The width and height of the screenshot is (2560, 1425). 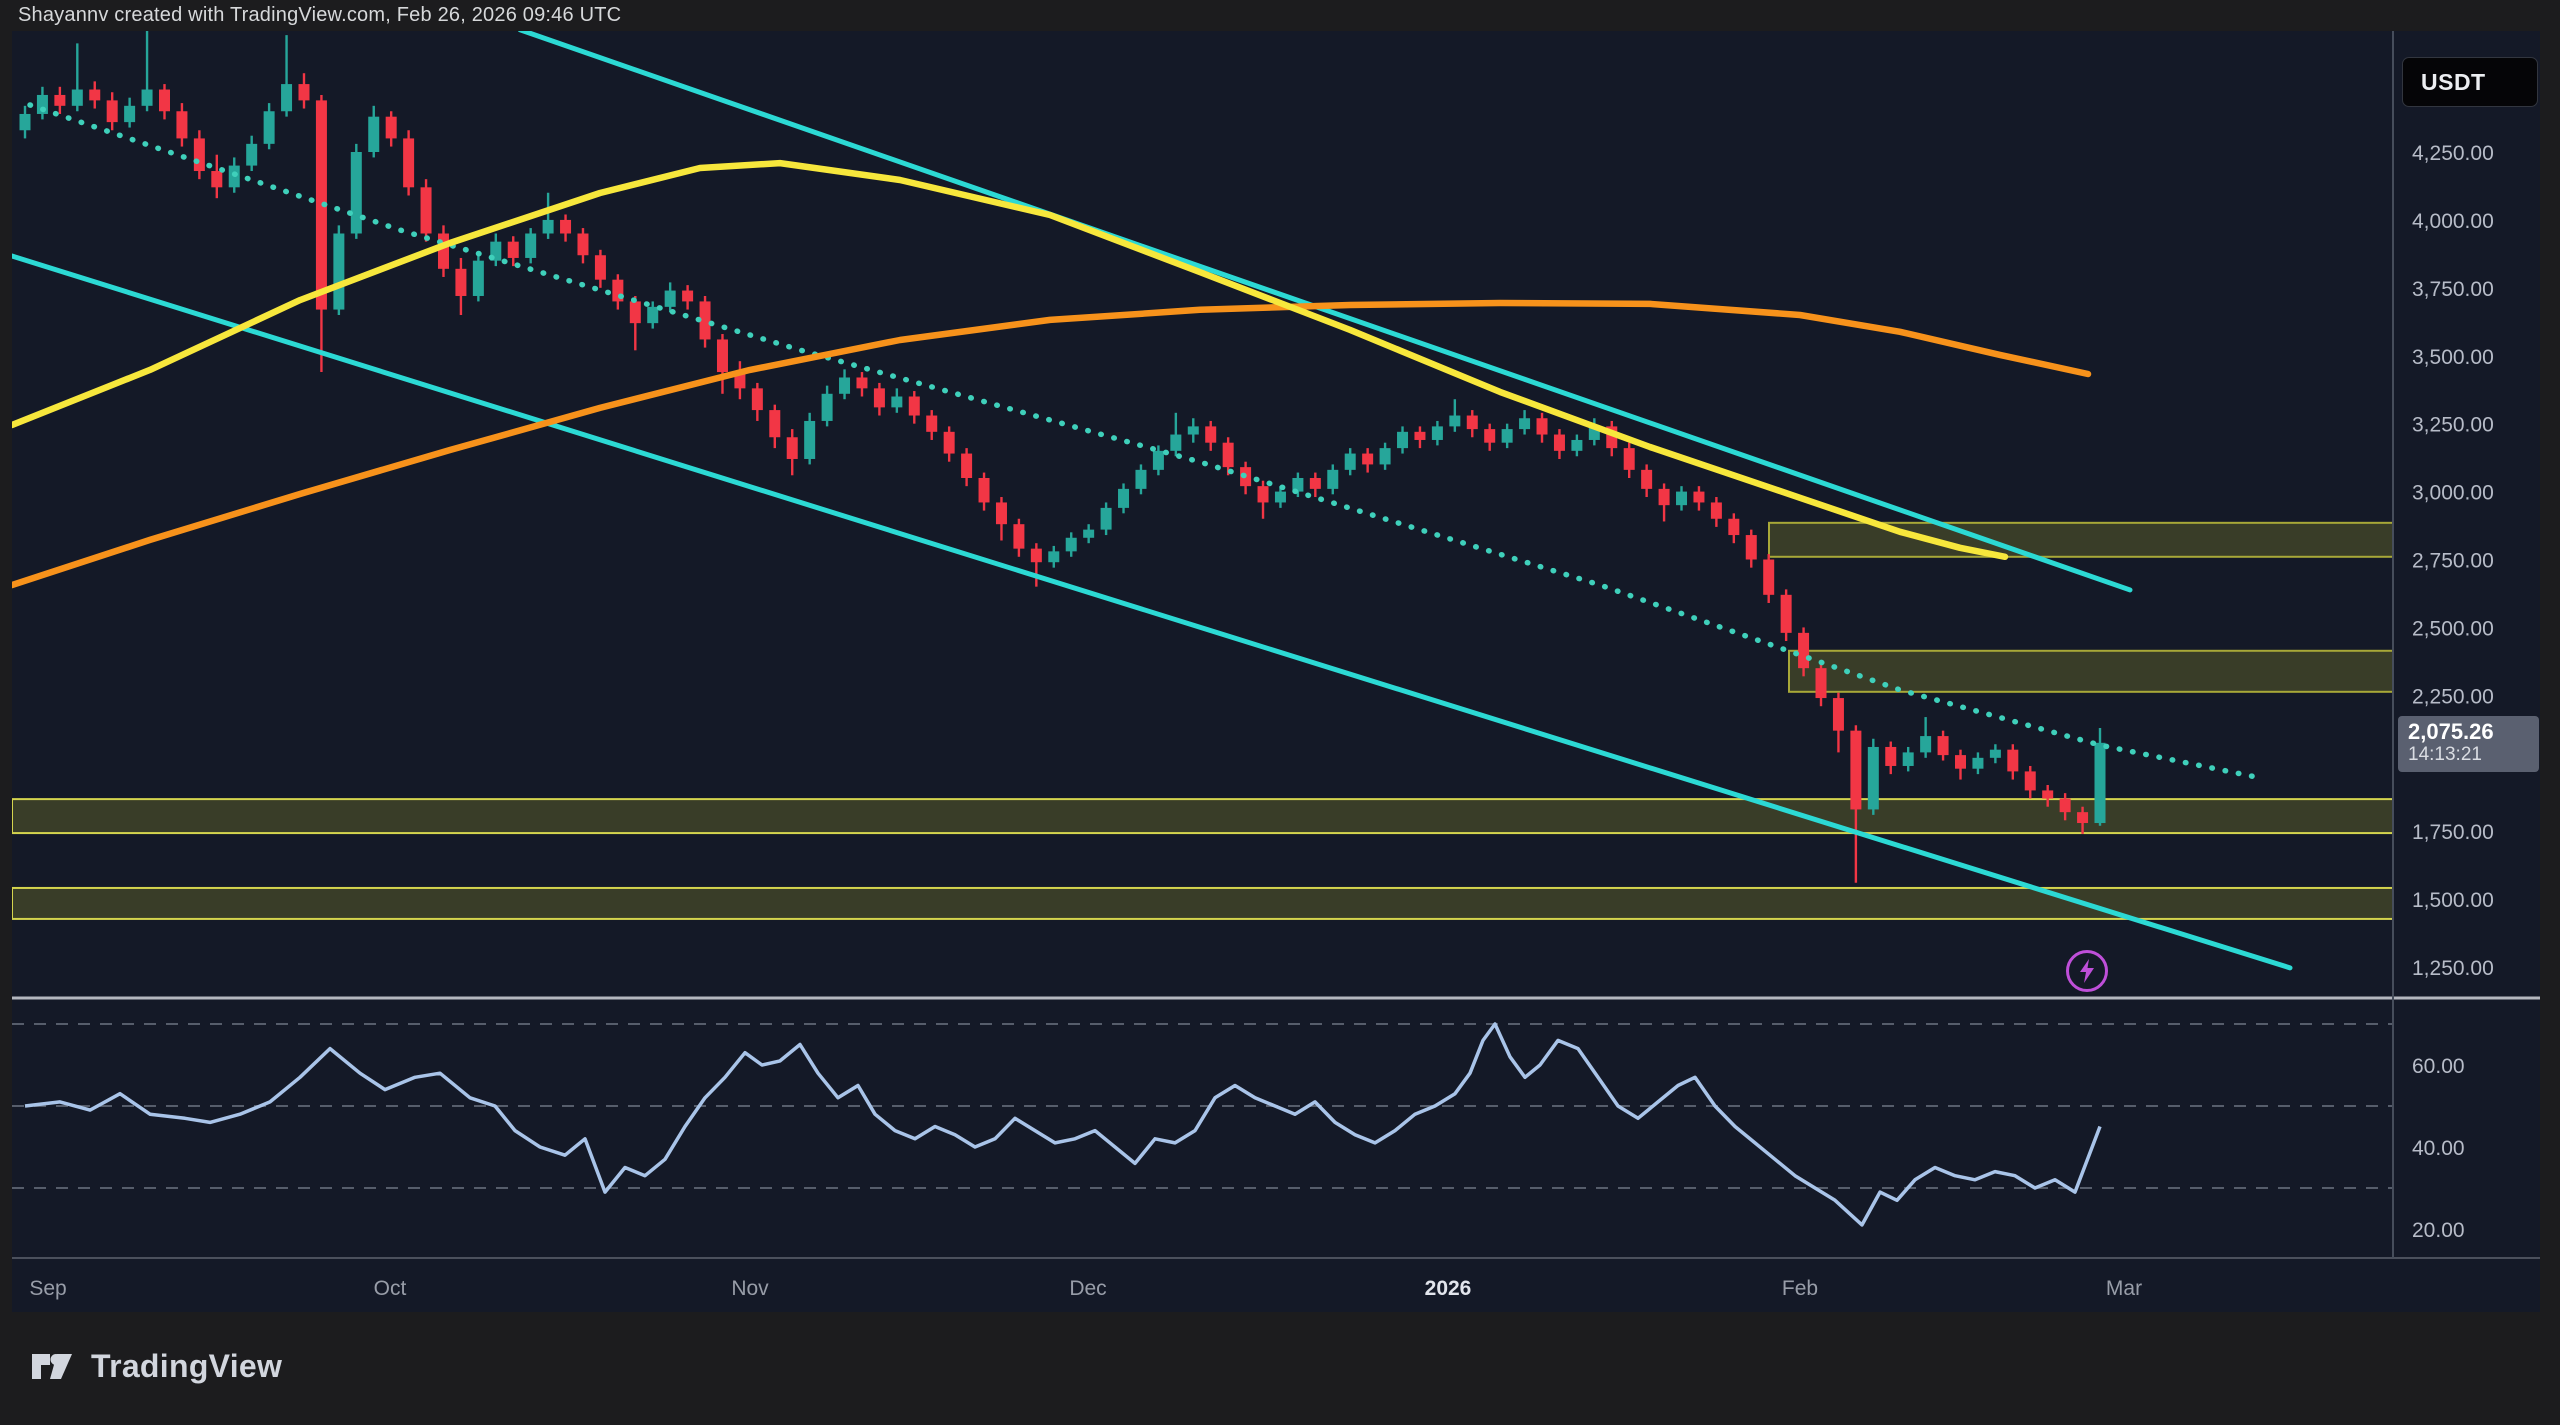 I want to click on last-price-countdown: 14:13:21, so click(x=2445, y=754).